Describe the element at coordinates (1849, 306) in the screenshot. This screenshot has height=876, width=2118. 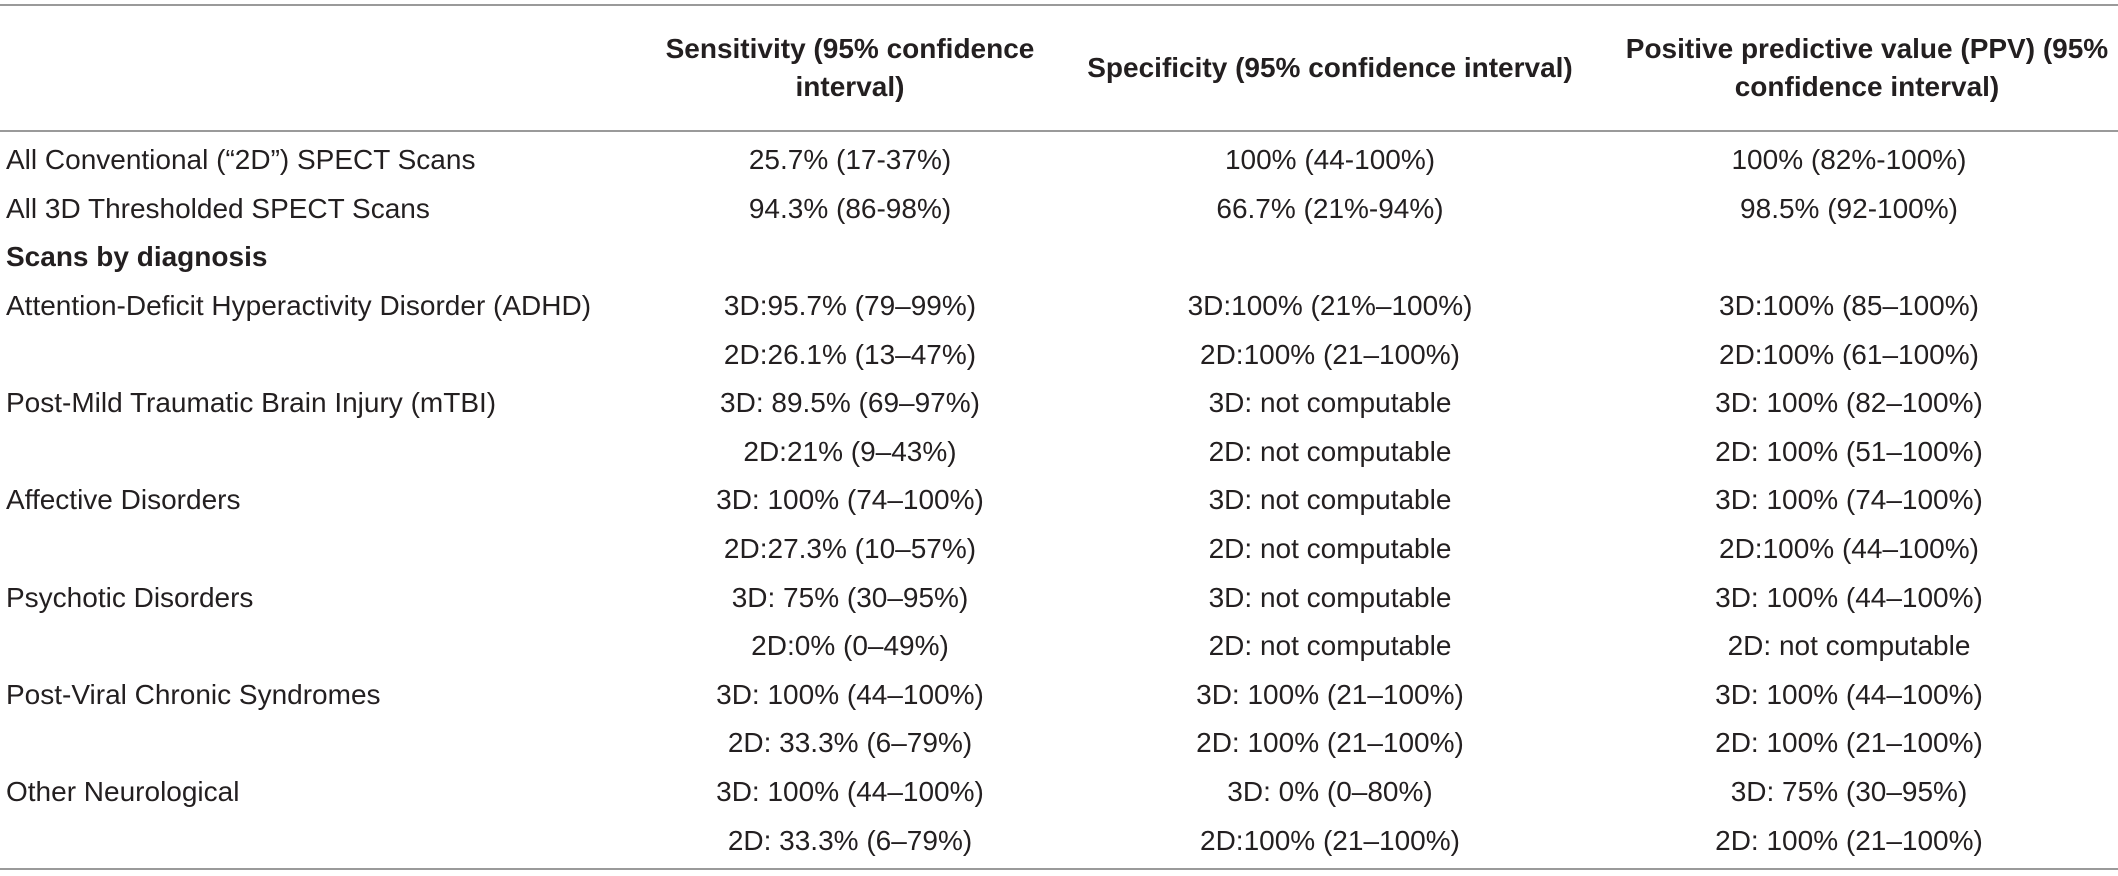
I see `ppv-cell: 3D:100% (85–100%)` at that location.